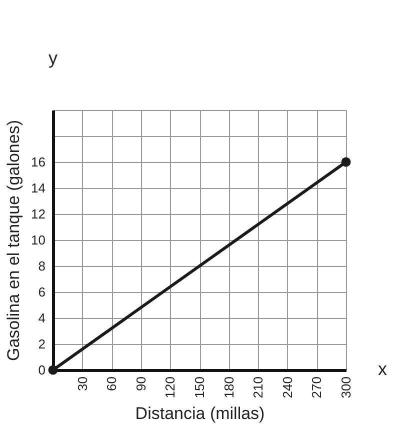 The image size is (416, 430). Describe the element at coordinates (112, 383) in the screenshot. I see `x-tick-label: 60` at that location.